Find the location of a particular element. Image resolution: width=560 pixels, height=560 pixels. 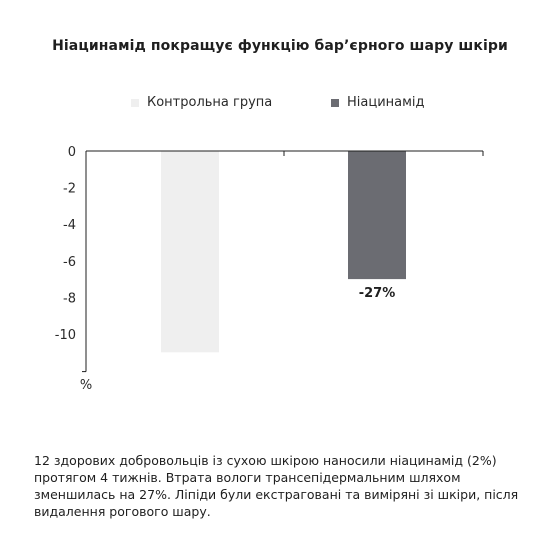

legend-swatch-niacinamide is located at coordinates (335, 102).